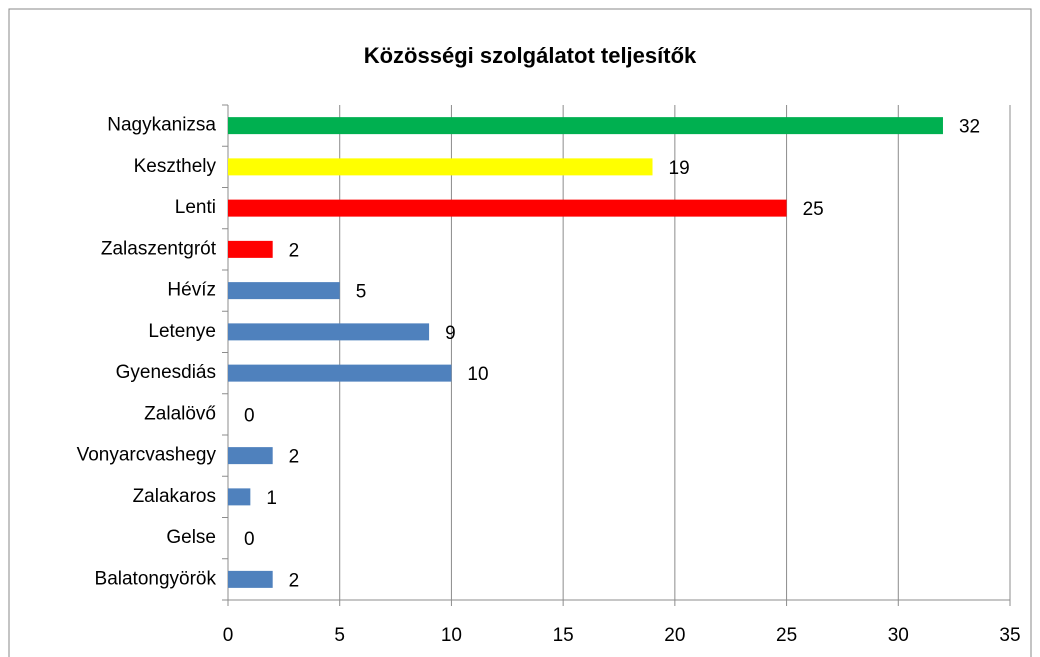 The image size is (1040, 657). Describe the element at coordinates (175, 166) in the screenshot. I see `y-tick-label: Keszthely` at that location.